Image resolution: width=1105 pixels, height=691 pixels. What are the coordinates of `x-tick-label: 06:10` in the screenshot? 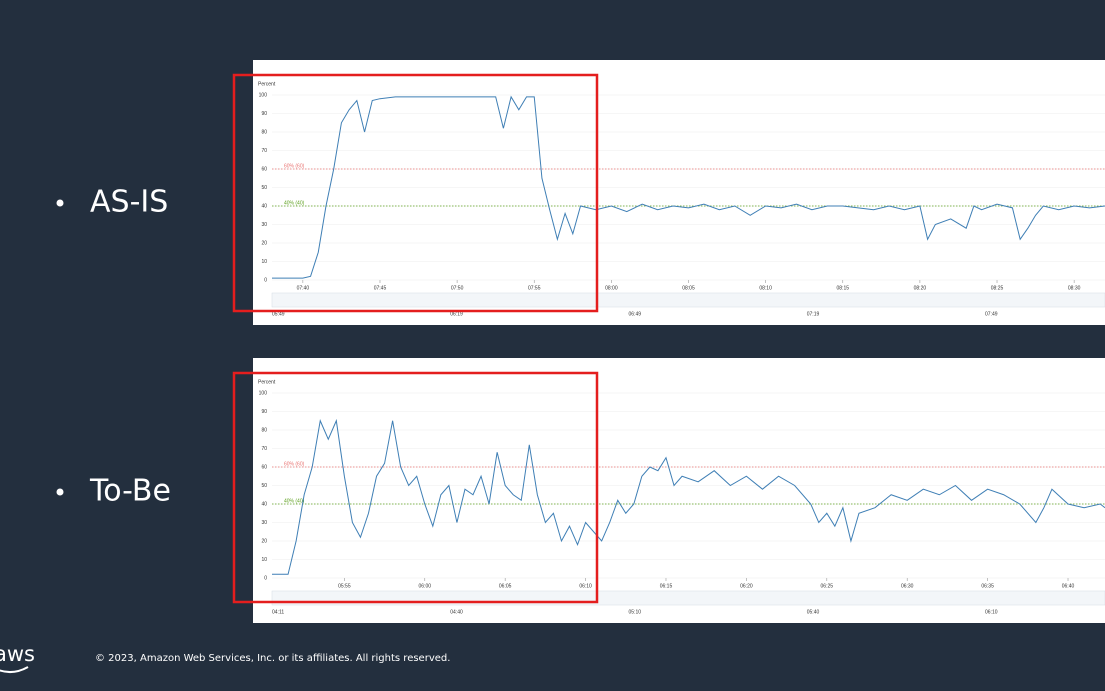 It's located at (585, 586).